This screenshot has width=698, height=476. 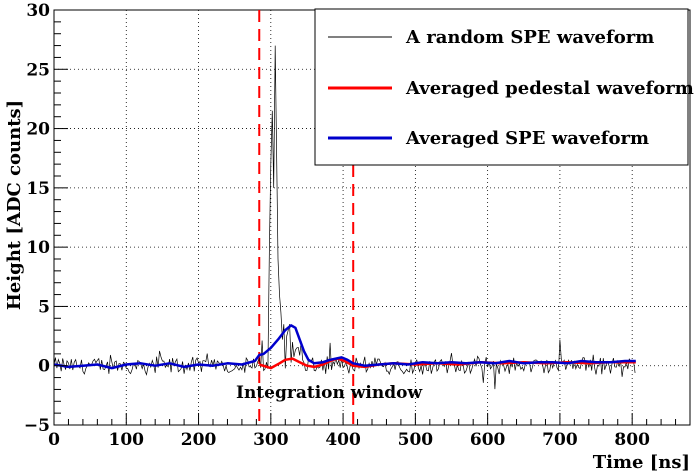 I want to click on x-tick-label: 100, so click(x=127, y=440).